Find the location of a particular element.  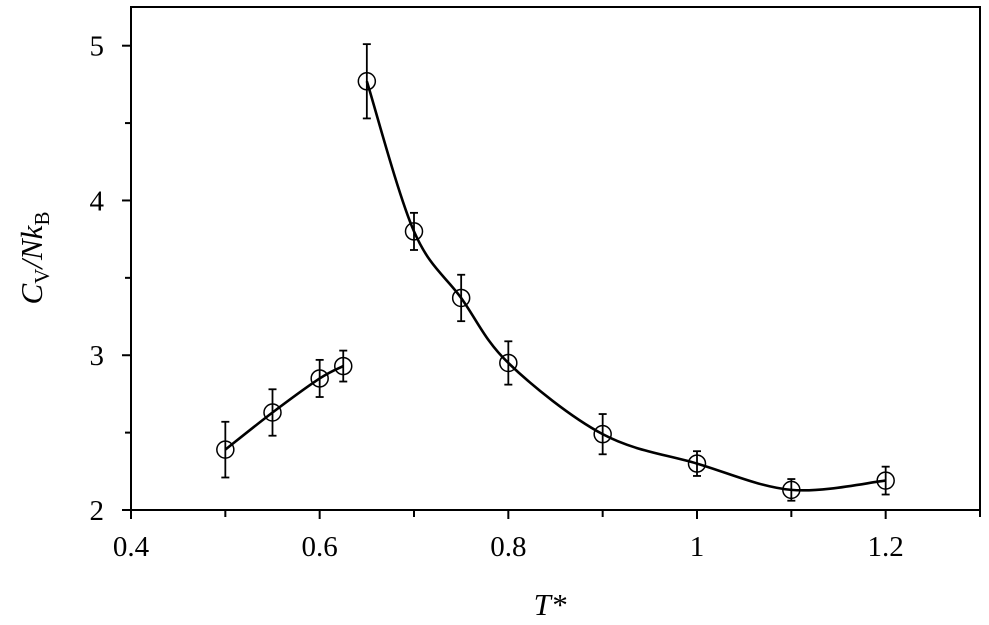

y-axis-title: CV/NkB is located at coordinates (34, 258).